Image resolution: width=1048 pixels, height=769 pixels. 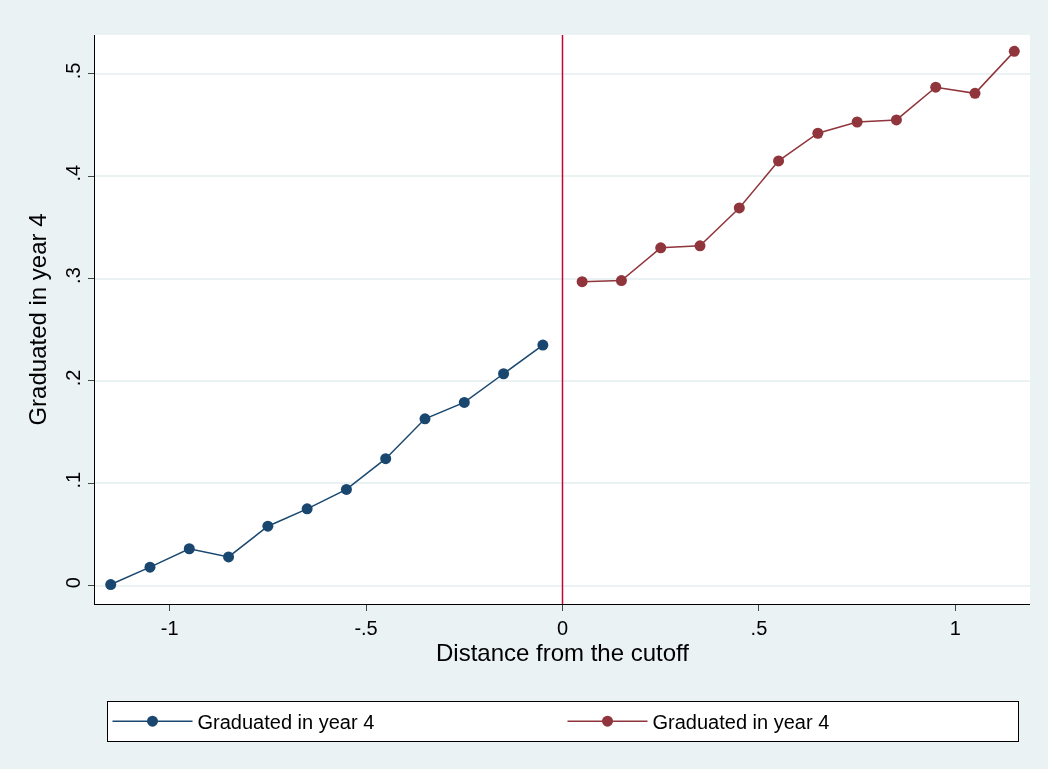 I want to click on y-tick-label: .1, so click(x=73, y=480).